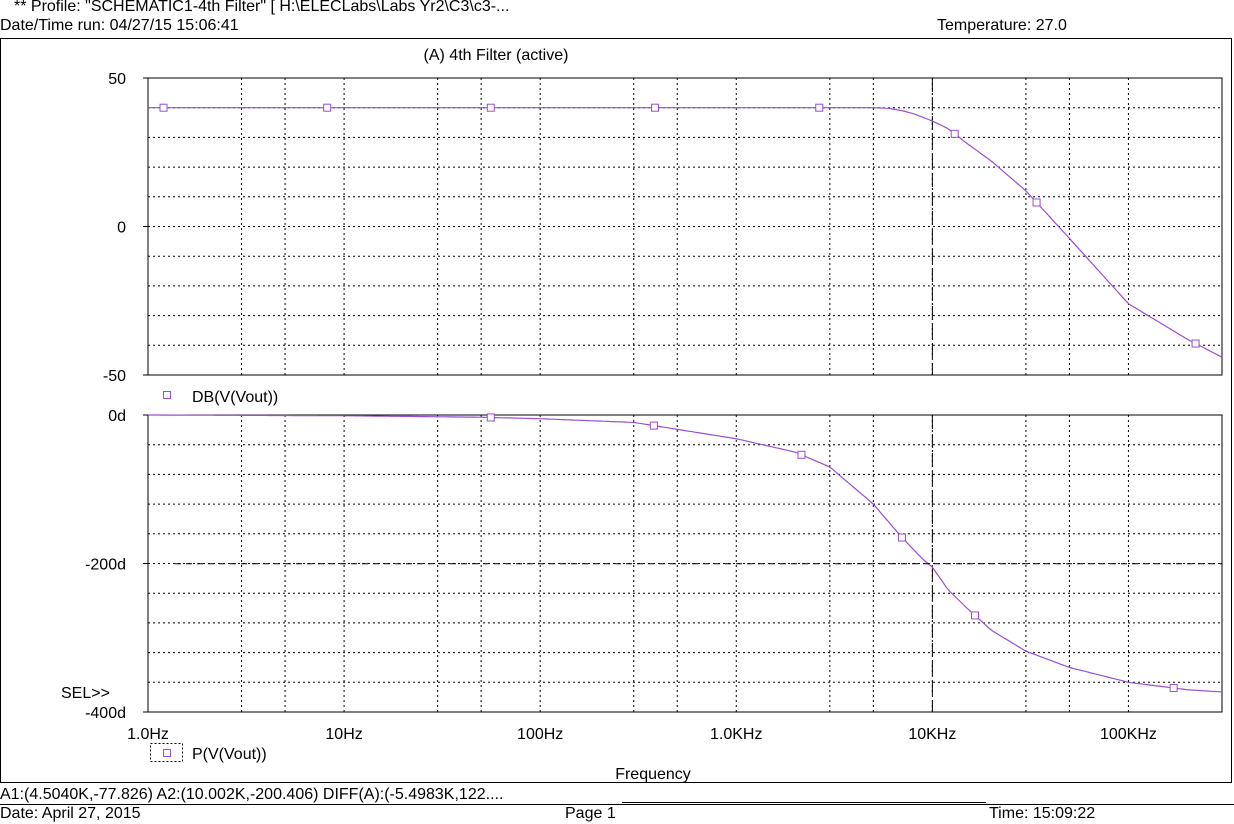 Image resolution: width=1234 pixels, height=824 pixels. What do you see at coordinates (804, 802) in the screenshot?
I see `footer-rule` at bounding box center [804, 802].